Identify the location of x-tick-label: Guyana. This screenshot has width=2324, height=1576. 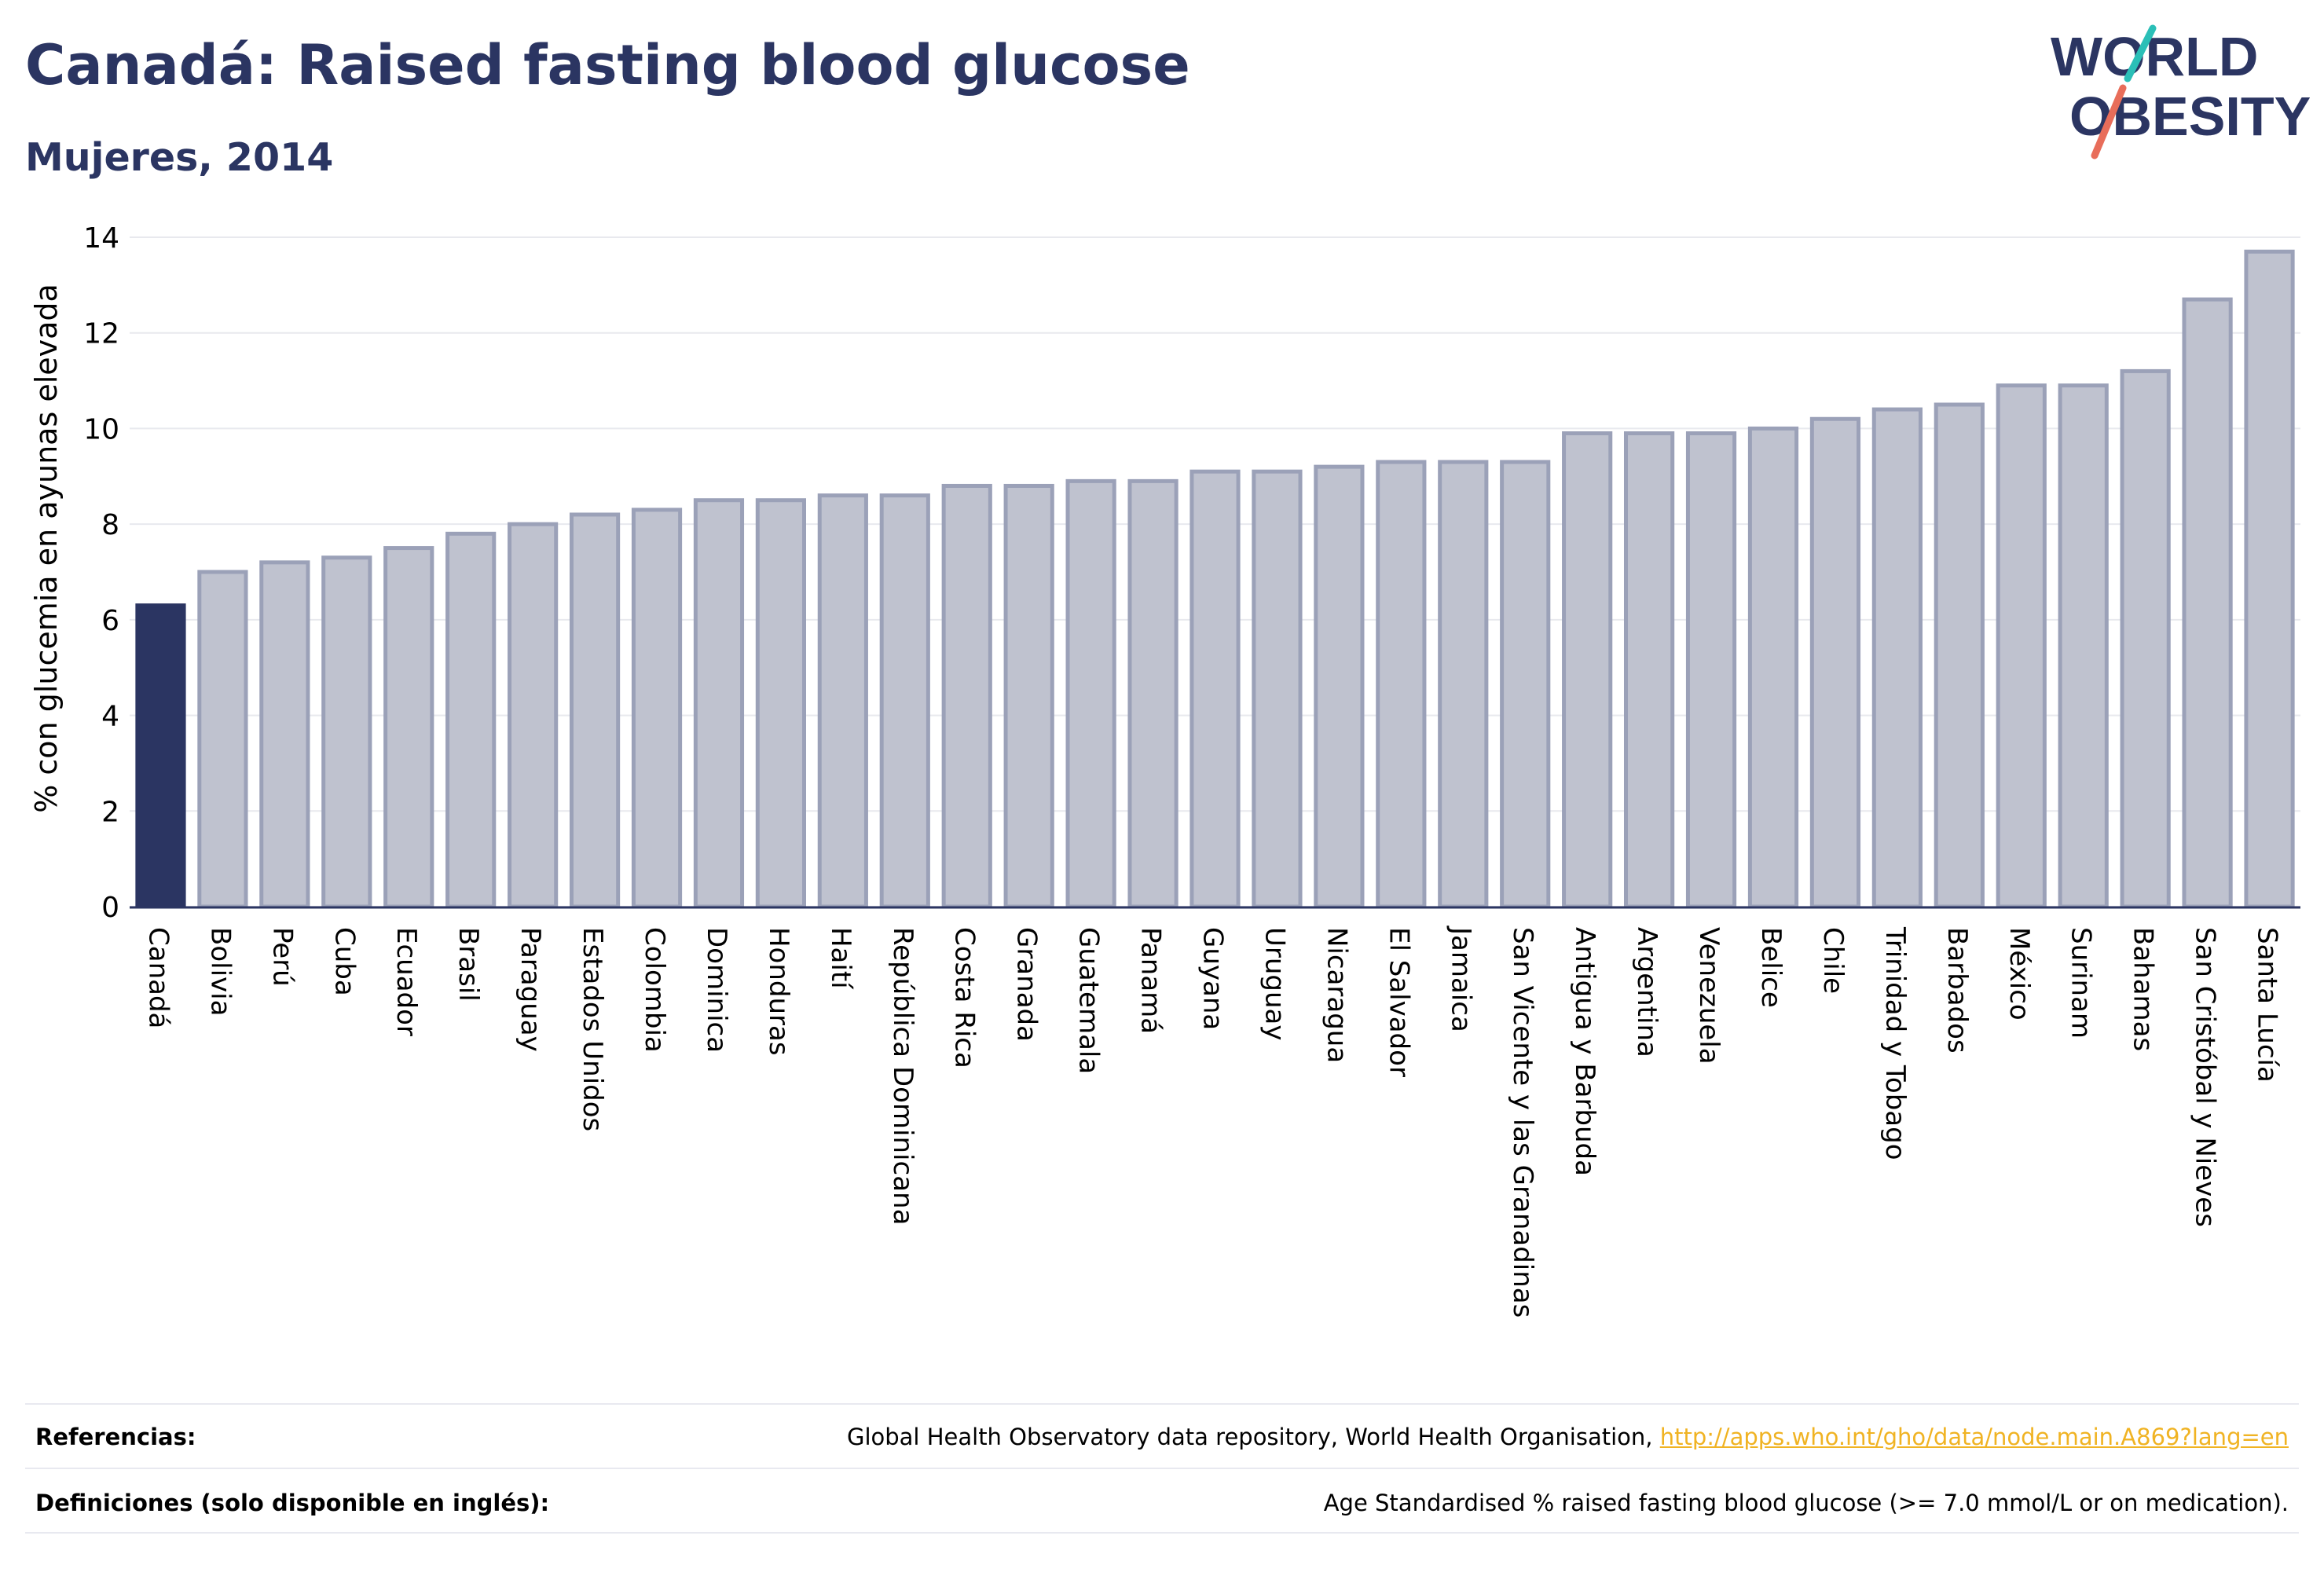
(1213, 978).